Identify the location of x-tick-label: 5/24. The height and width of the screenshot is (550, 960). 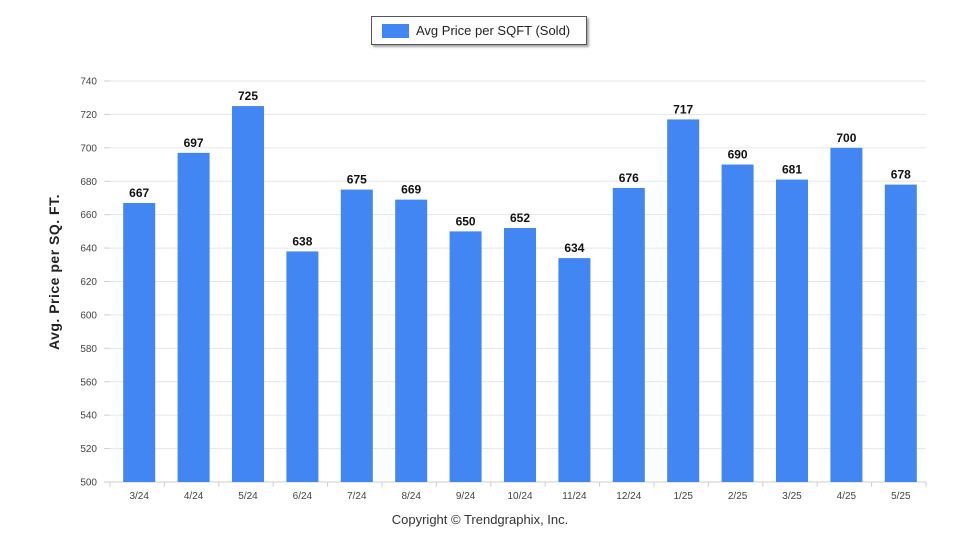
(248, 496).